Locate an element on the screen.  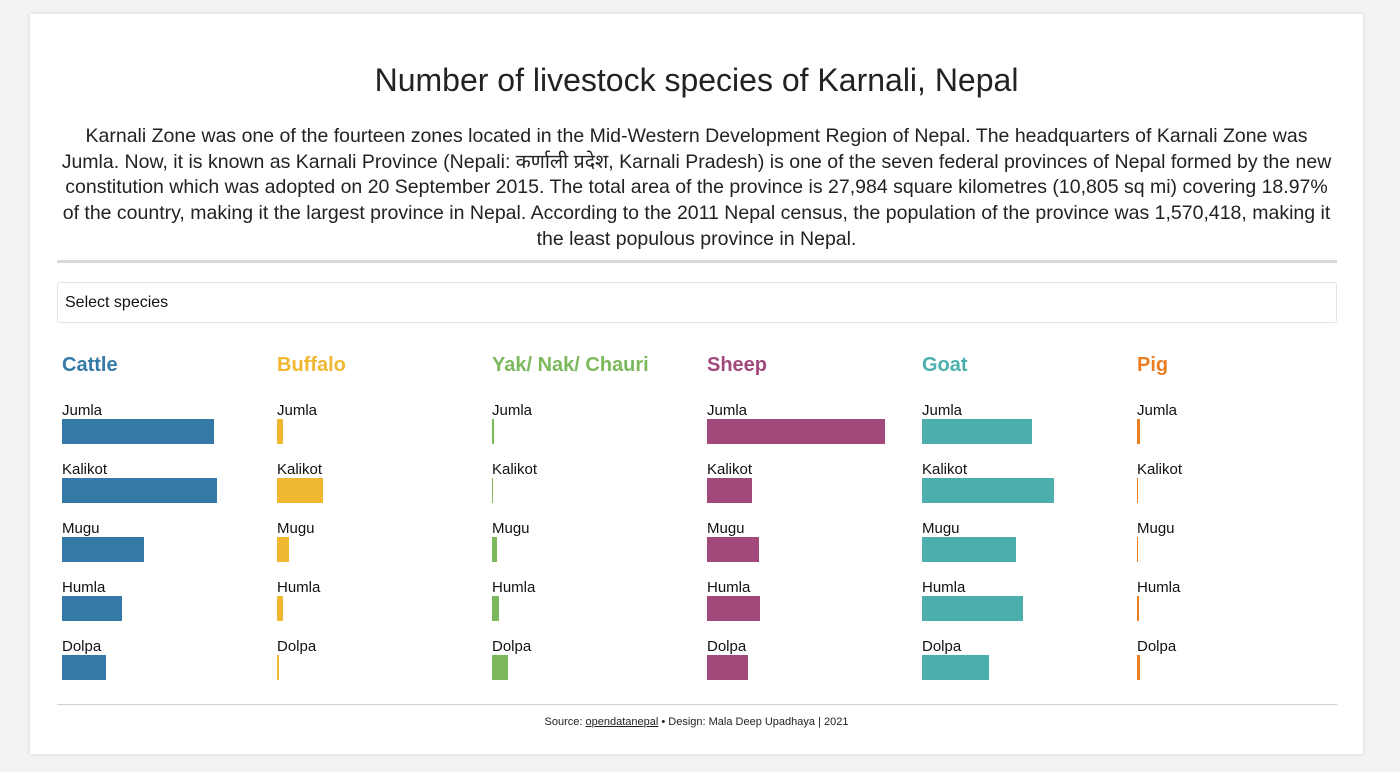
source-link: opendatanepal is located at coordinates (622, 722).